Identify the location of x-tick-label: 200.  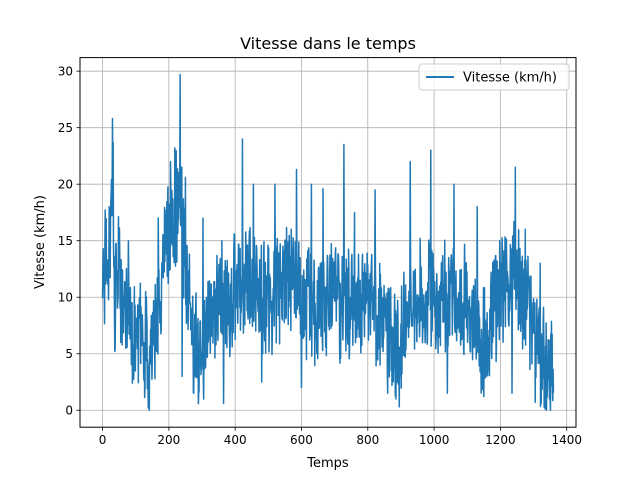
(168, 440).